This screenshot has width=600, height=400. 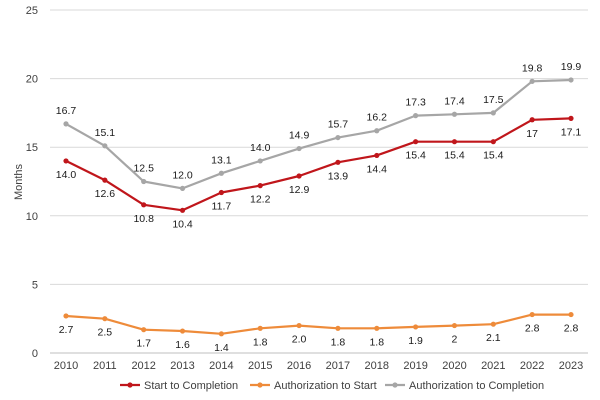 What do you see at coordinates (338, 176) in the screenshot?
I see `data-label: 13.9` at bounding box center [338, 176].